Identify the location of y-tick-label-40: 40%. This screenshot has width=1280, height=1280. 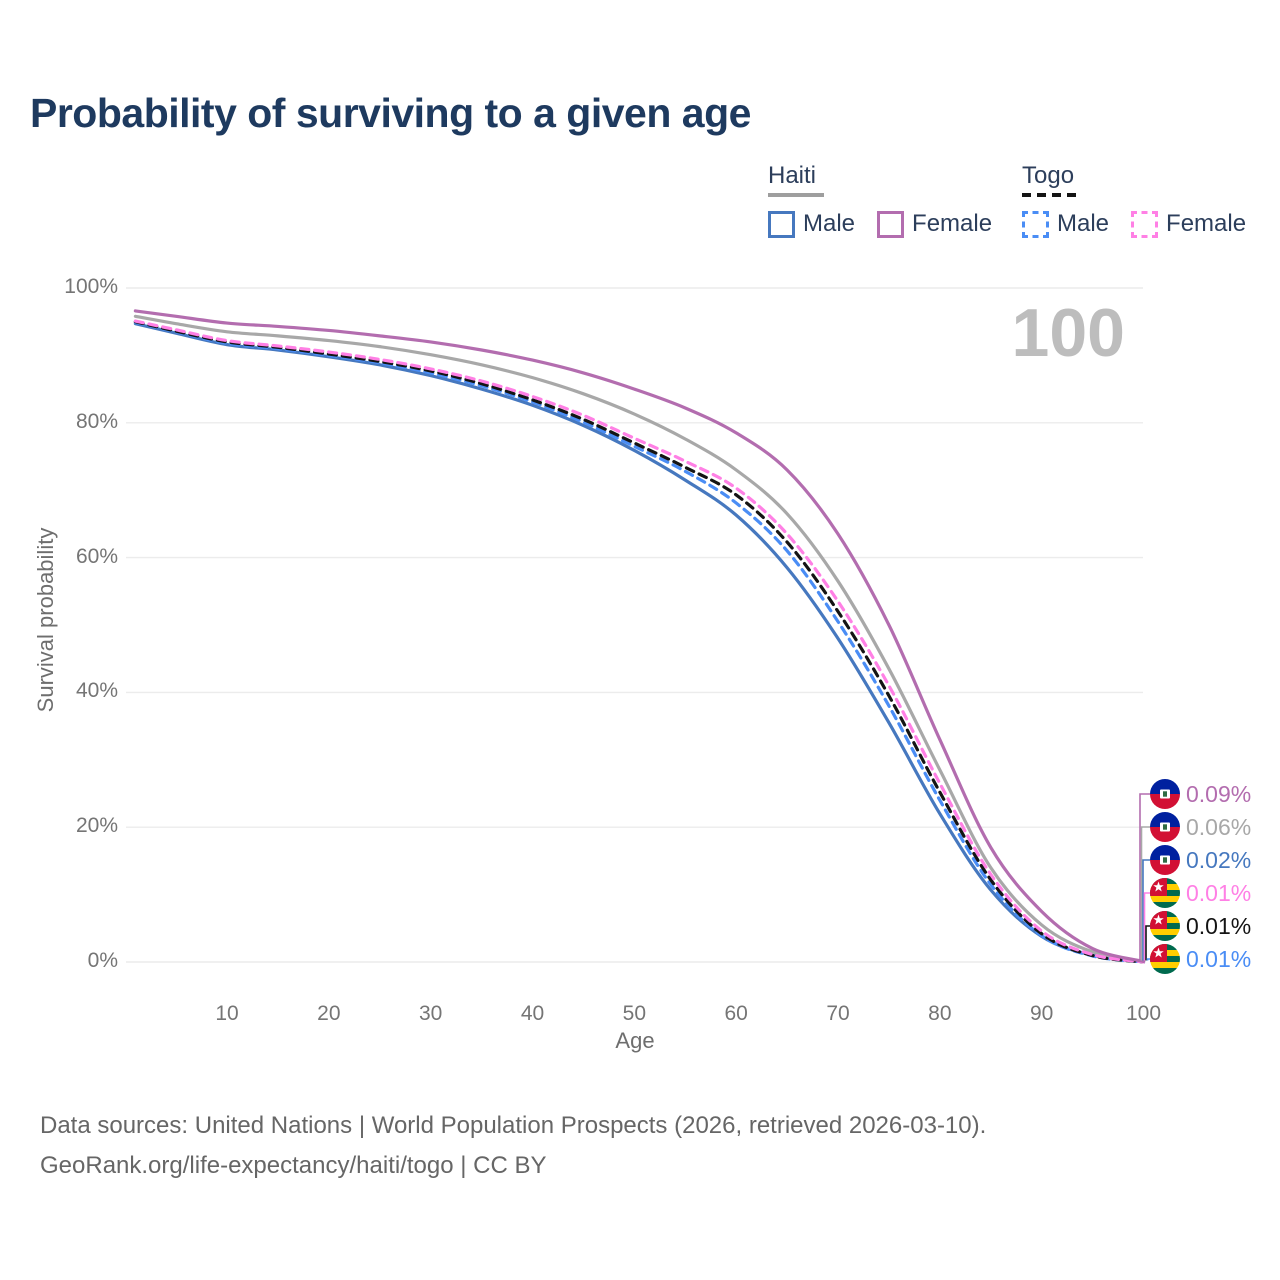
(96, 691).